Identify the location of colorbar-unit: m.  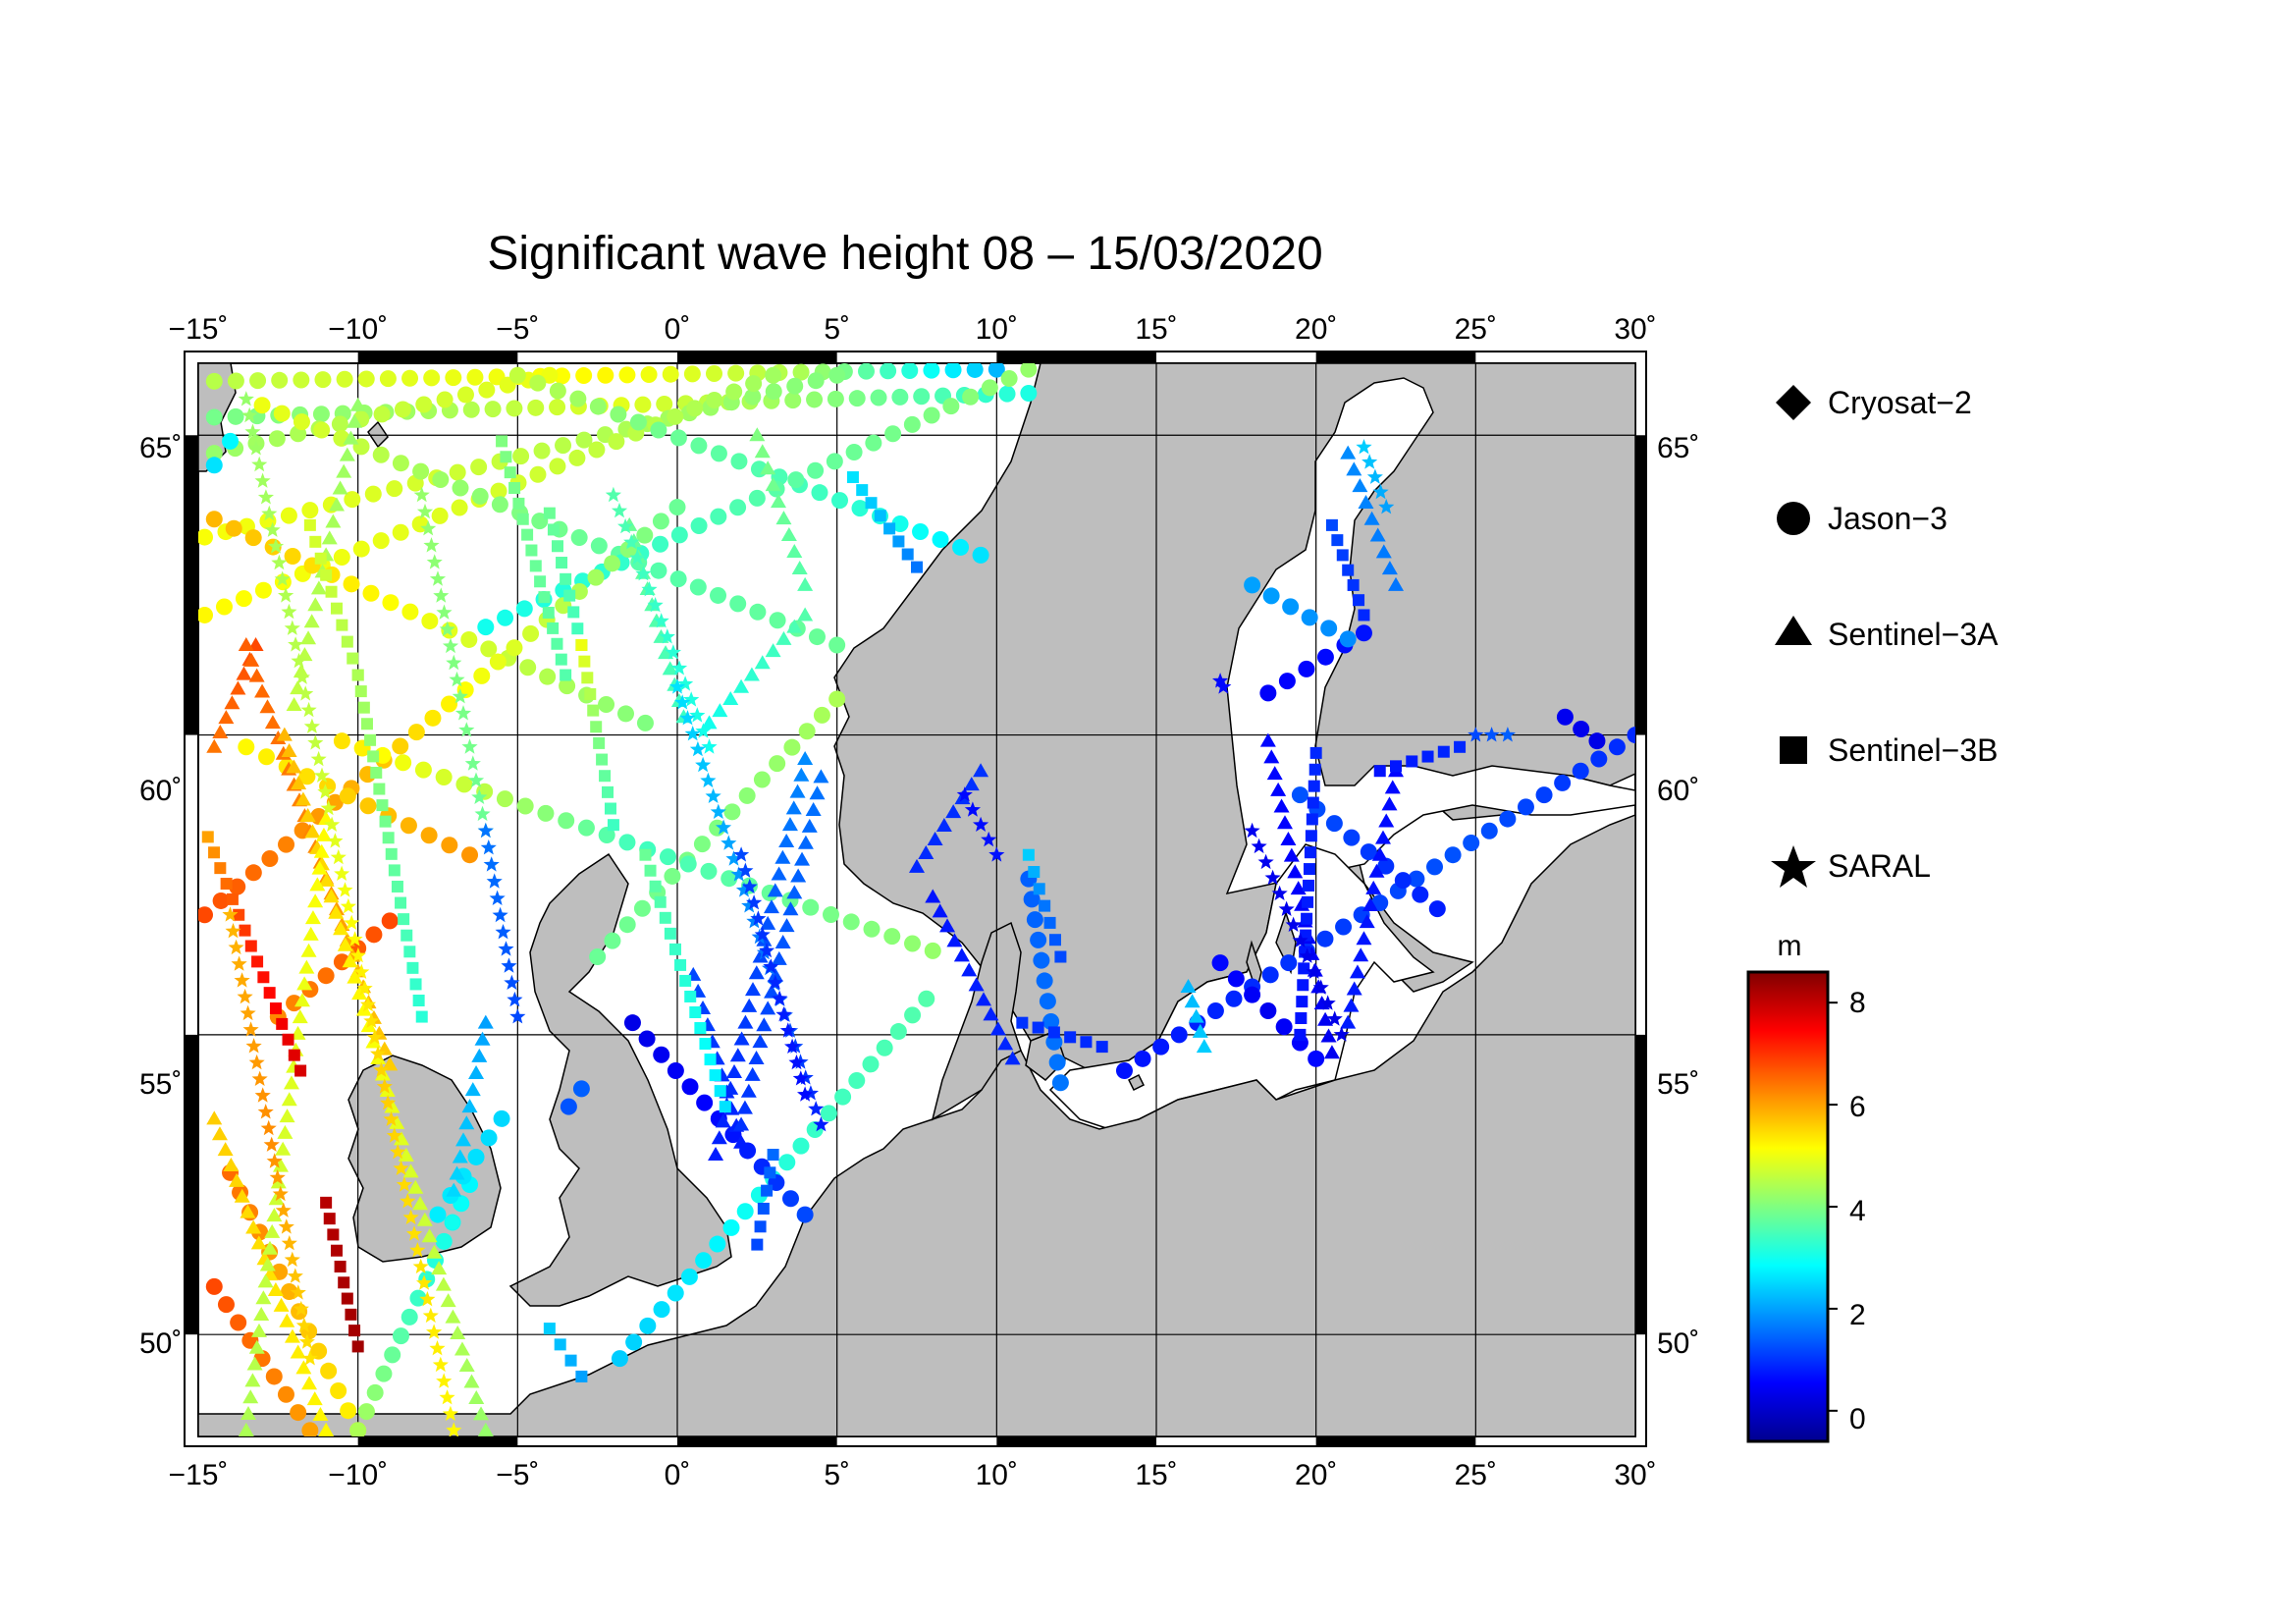
(1790, 946).